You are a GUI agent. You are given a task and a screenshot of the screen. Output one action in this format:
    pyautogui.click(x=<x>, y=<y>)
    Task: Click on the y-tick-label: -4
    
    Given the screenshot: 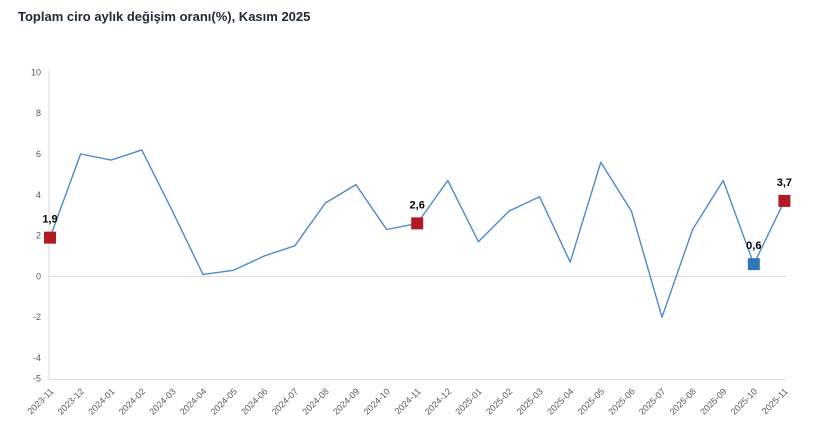 What is the action you would take?
    pyautogui.click(x=37, y=358)
    